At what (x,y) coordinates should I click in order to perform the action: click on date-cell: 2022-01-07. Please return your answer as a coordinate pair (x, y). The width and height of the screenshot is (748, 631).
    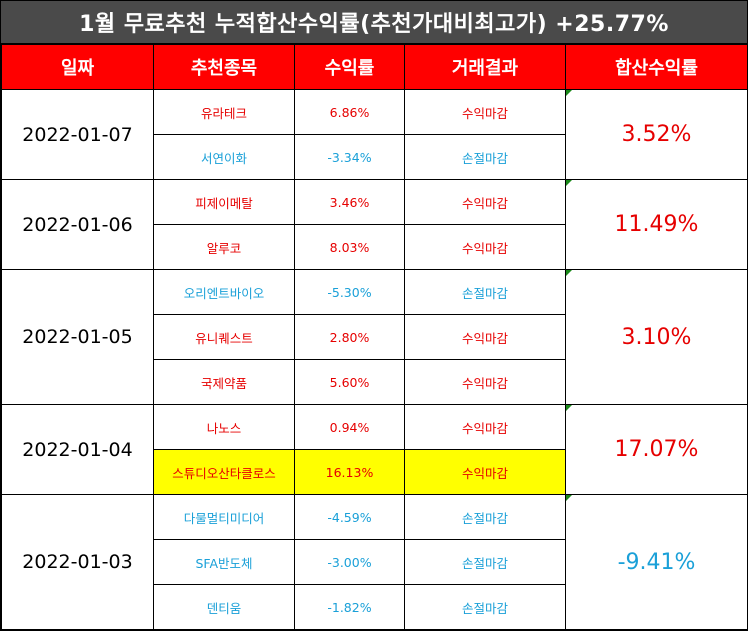
    Looking at the image, I should click on (77, 134).